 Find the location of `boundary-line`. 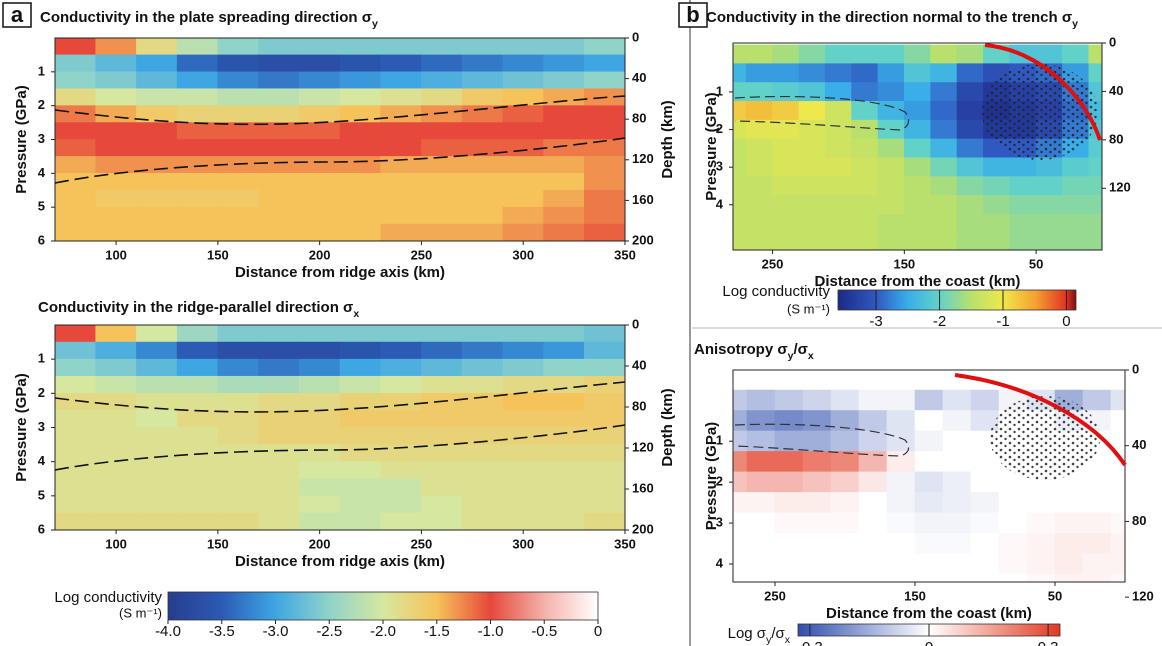

boundary-line is located at coordinates (340, 110).